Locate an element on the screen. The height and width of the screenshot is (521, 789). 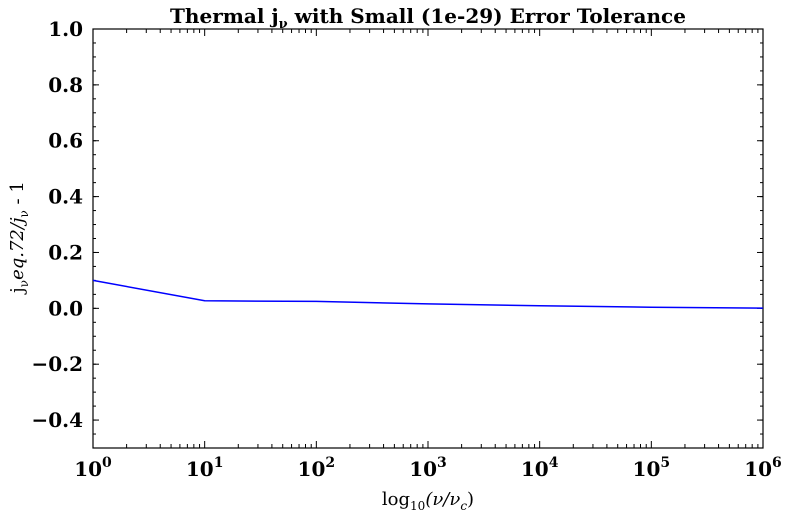
chart-title-pre: Thermal j is located at coordinates (224, 16).